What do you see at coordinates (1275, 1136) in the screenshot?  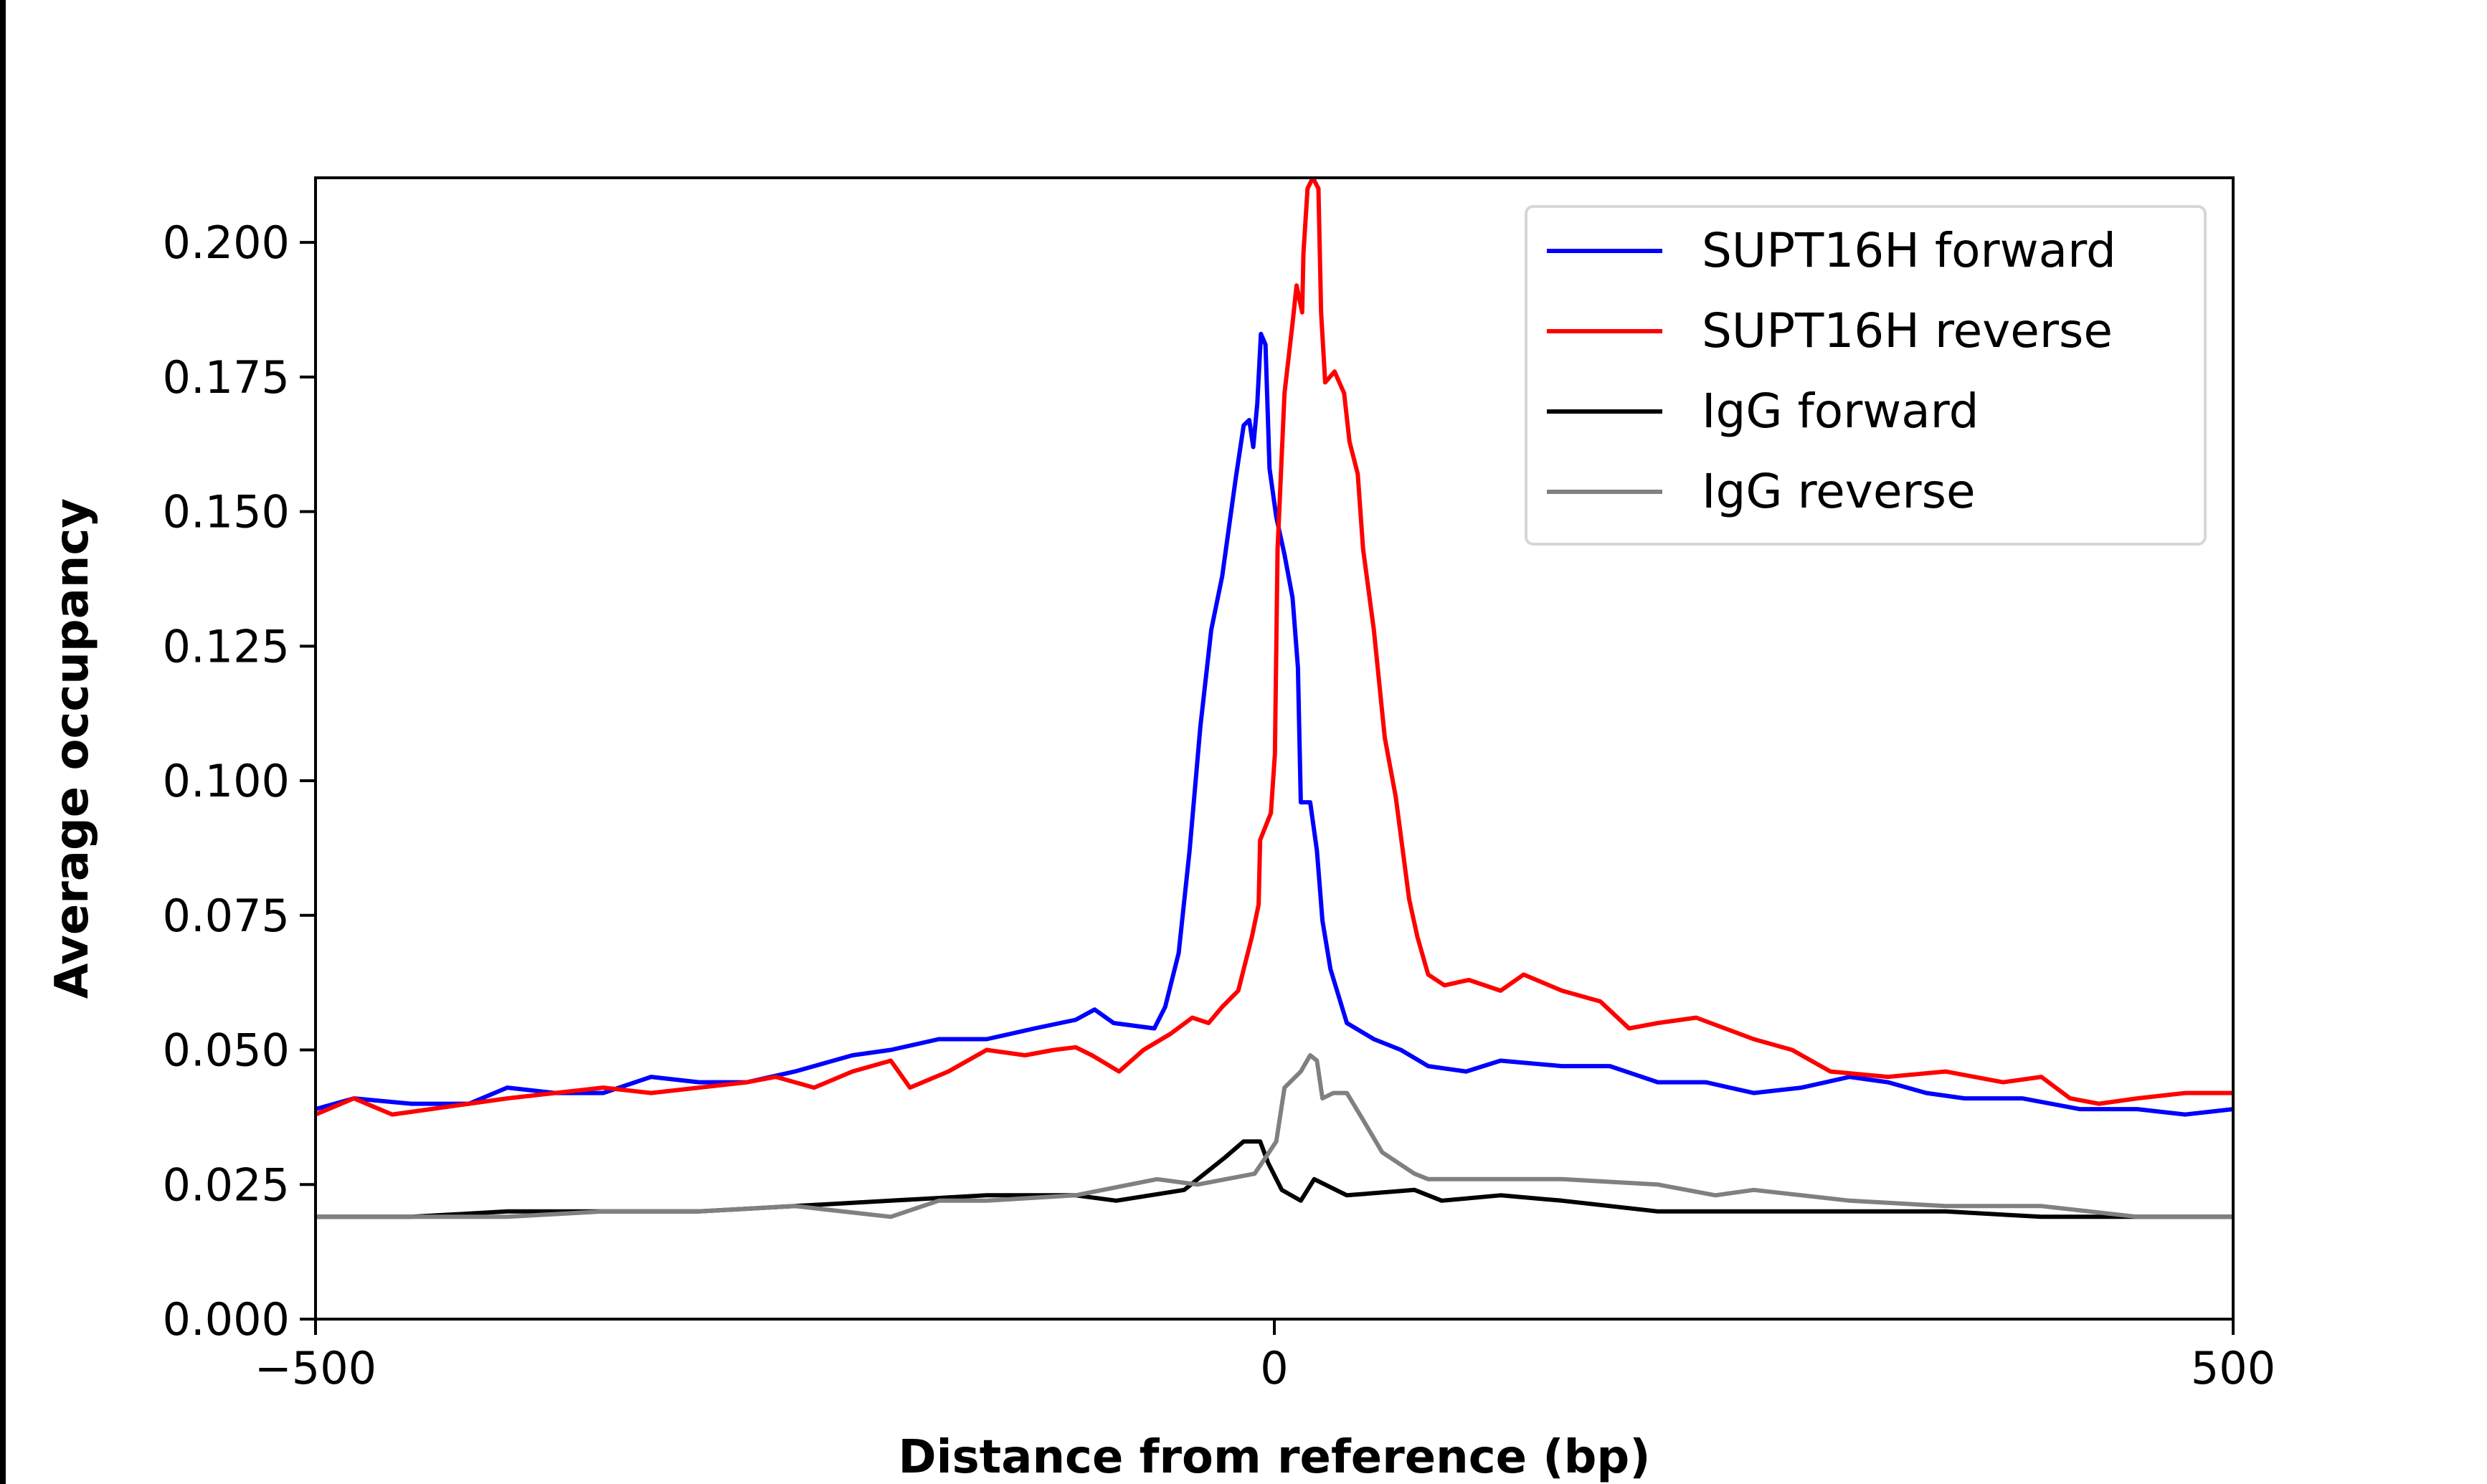 I see `series-line-igg-reverse` at bounding box center [1275, 1136].